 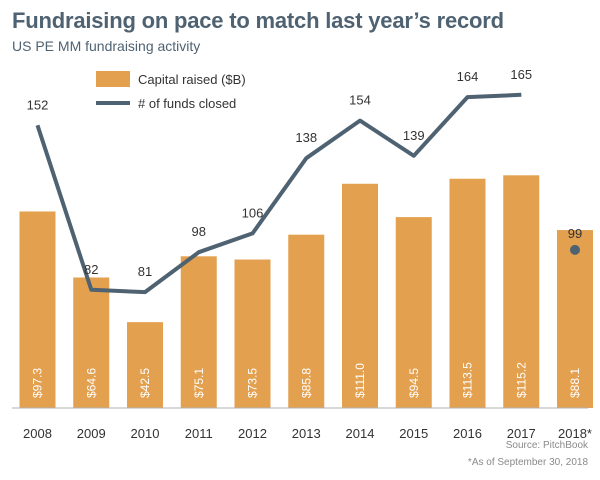 What do you see at coordinates (467, 433) in the screenshot?
I see `x-tick-label: 2016` at bounding box center [467, 433].